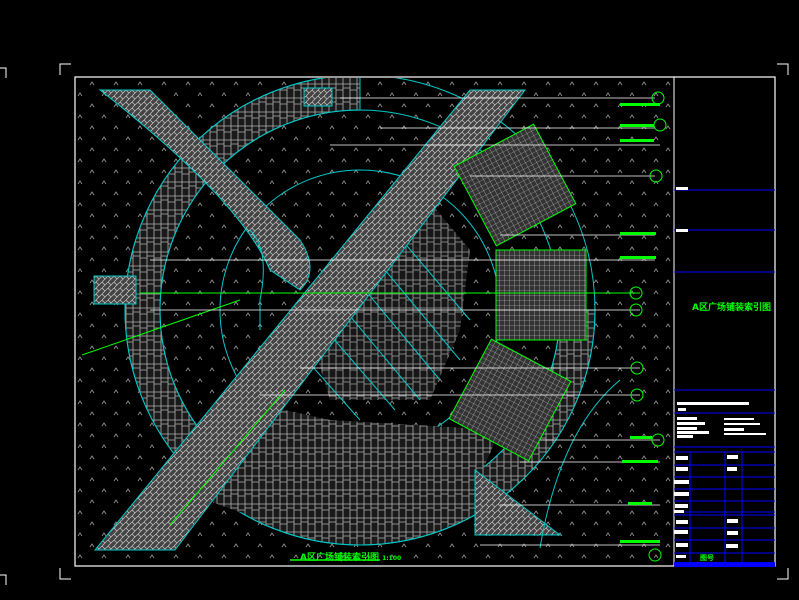 The image size is (799, 600). I want to click on section-line, so click(161, 327).